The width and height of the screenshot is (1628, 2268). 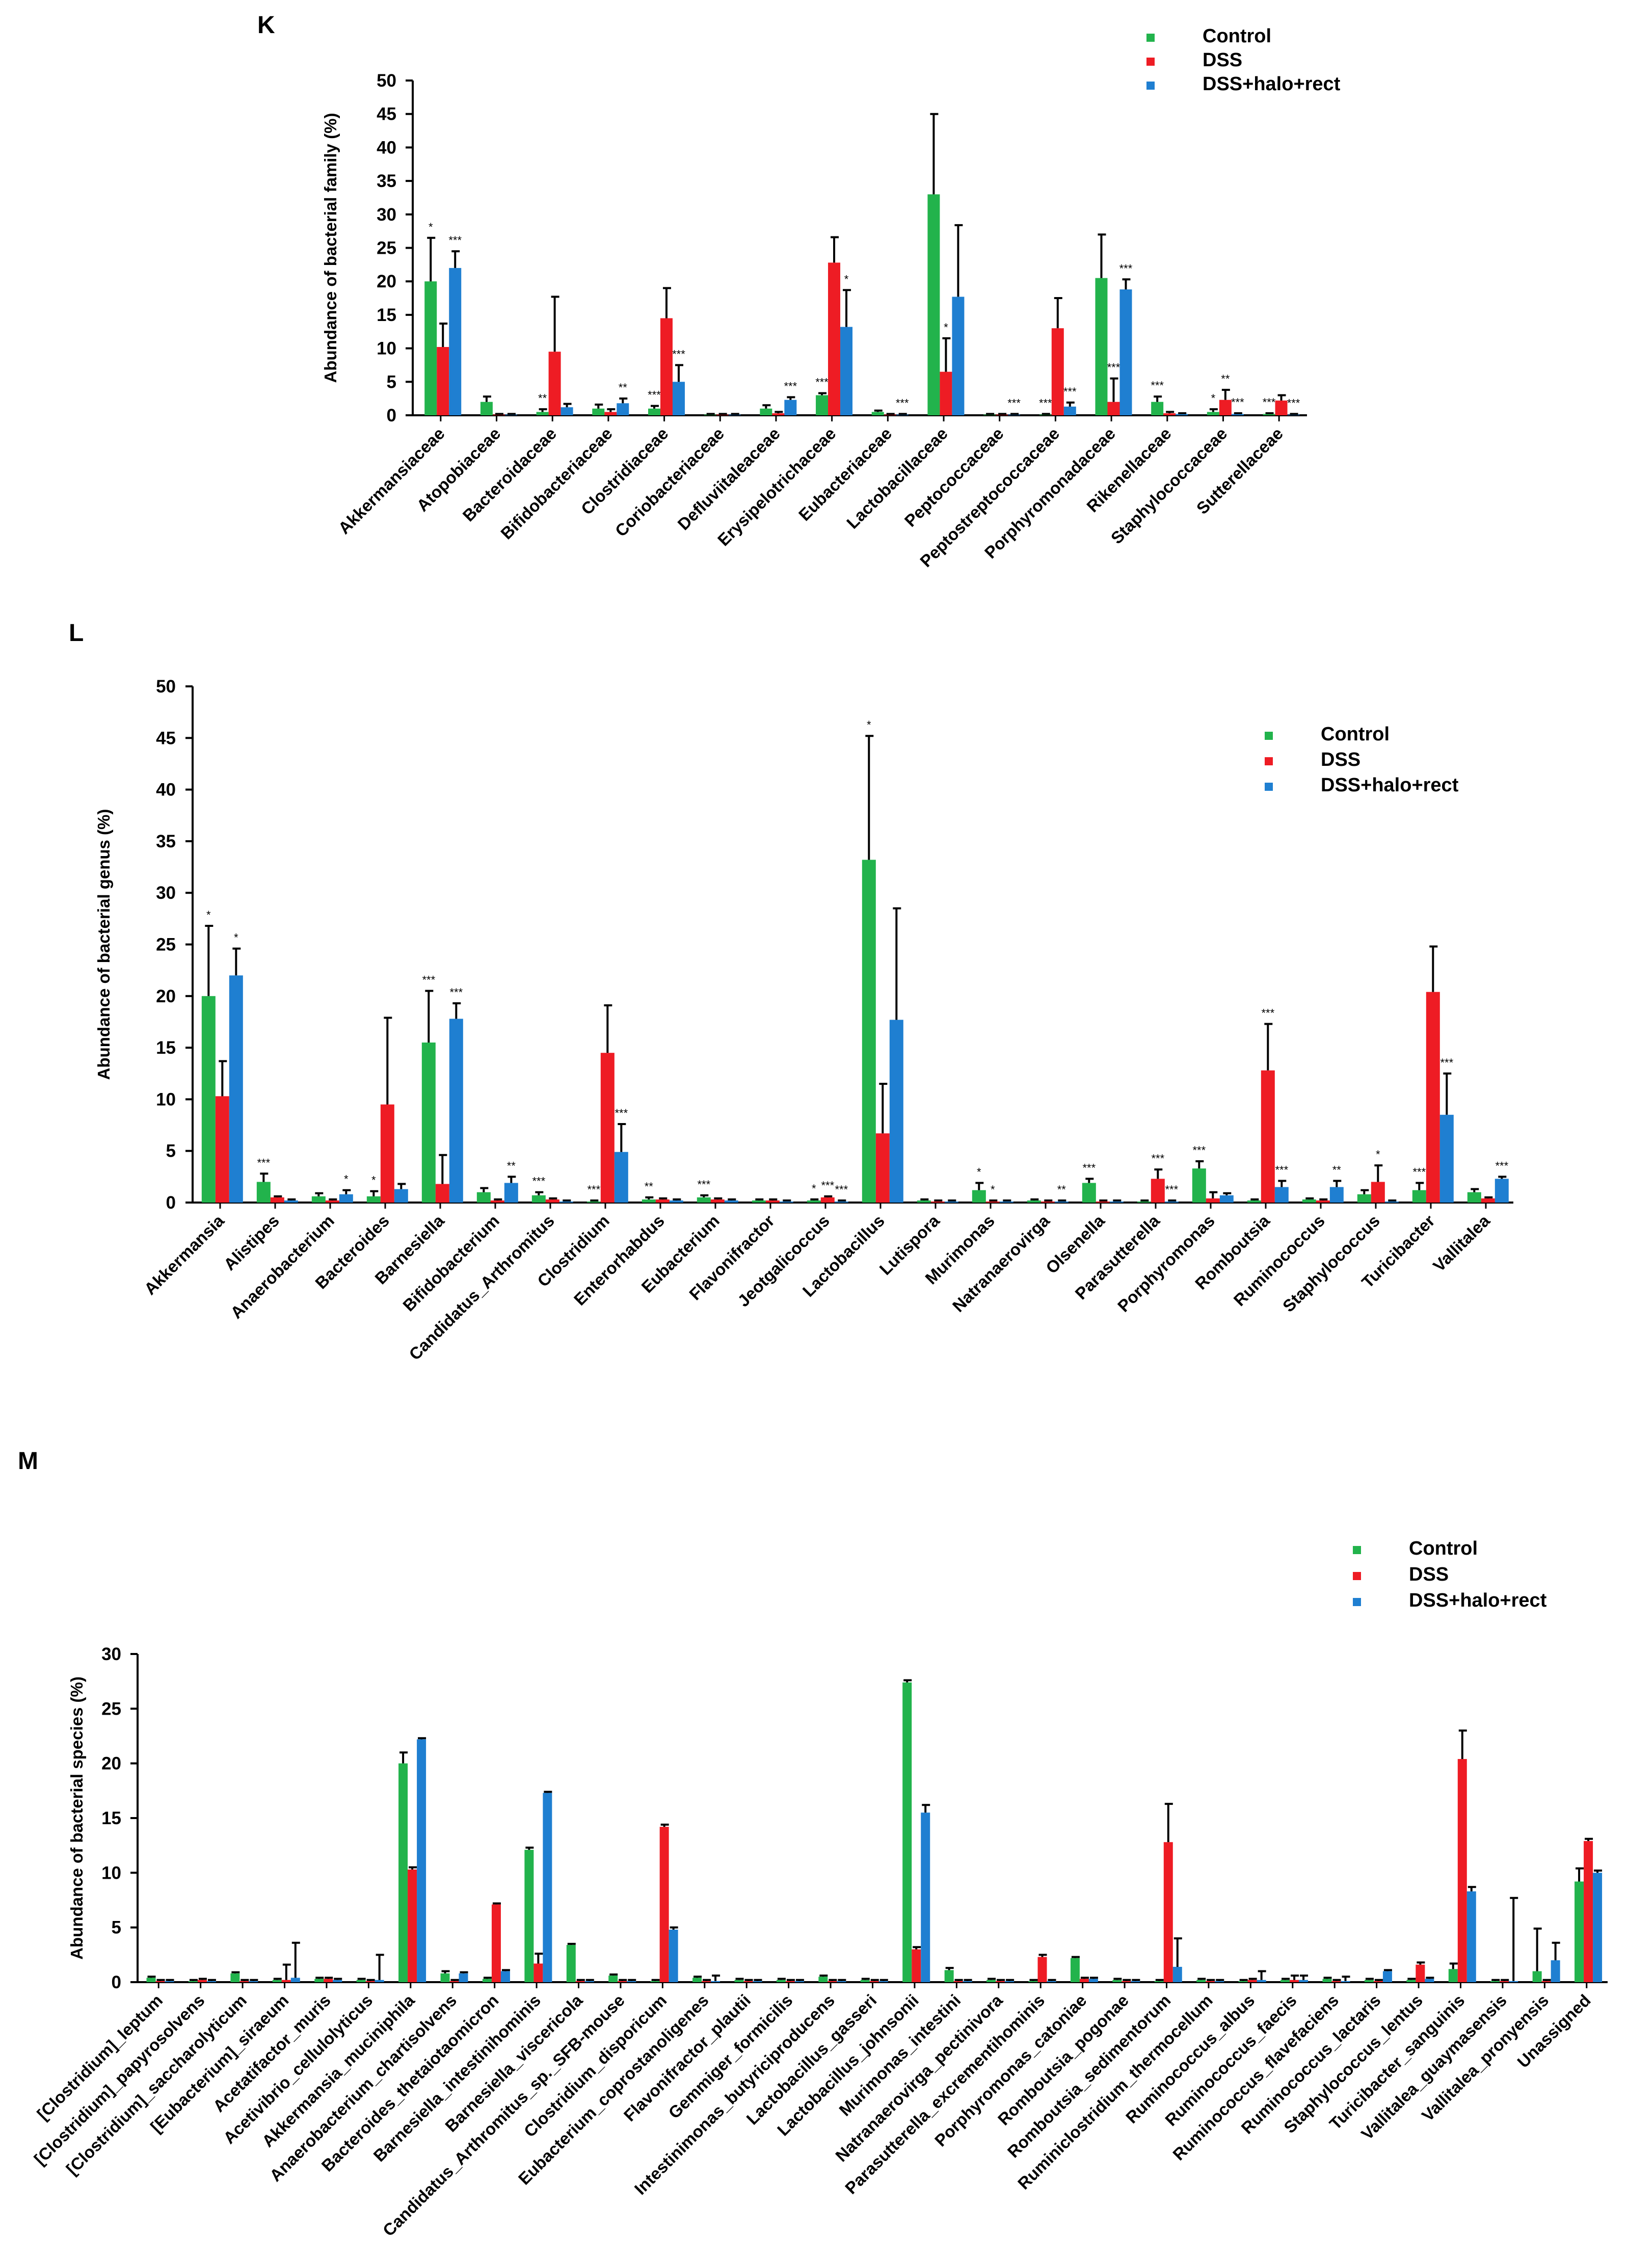 I want to click on y-tick-label: 40, so click(x=166, y=790).